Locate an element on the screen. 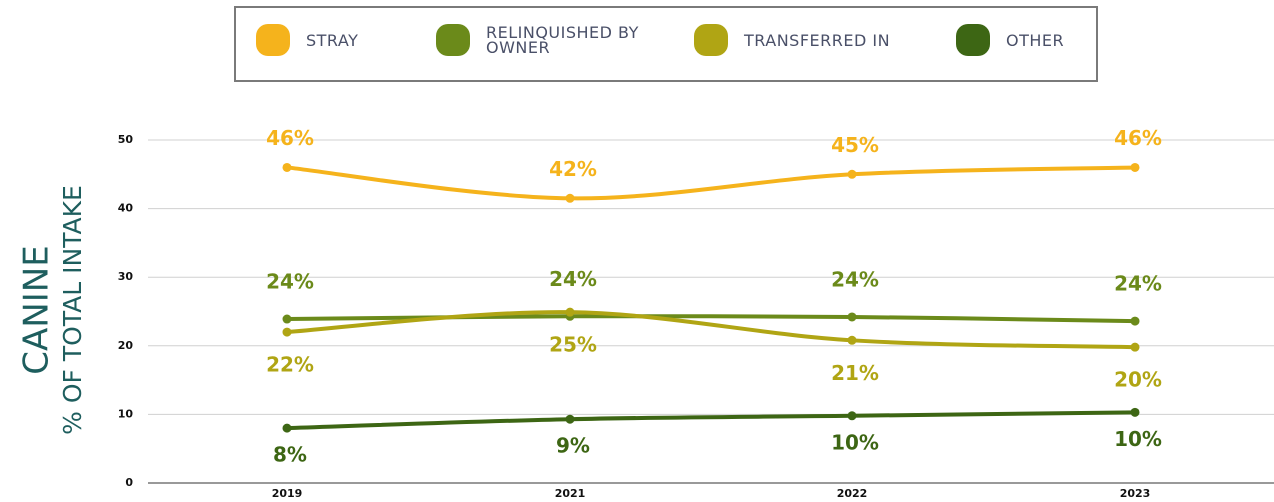 The height and width of the screenshot is (502, 1274). data-label: 42% is located at coordinates (573, 169).